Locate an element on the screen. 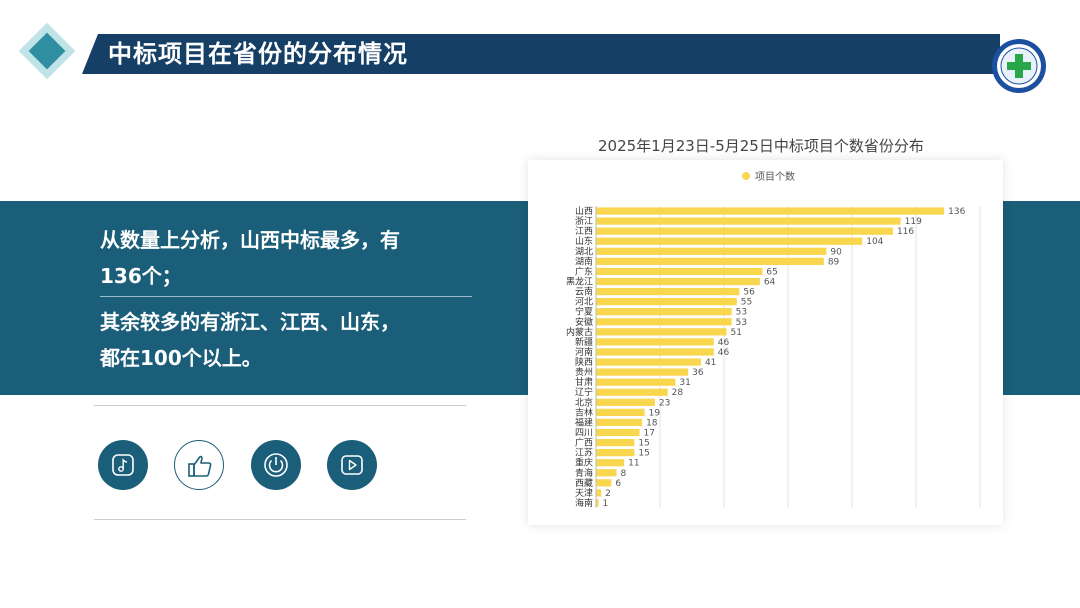  summary-stat-line1: 从数量上分析，山西中标最多，有 is located at coordinates (250, 240).